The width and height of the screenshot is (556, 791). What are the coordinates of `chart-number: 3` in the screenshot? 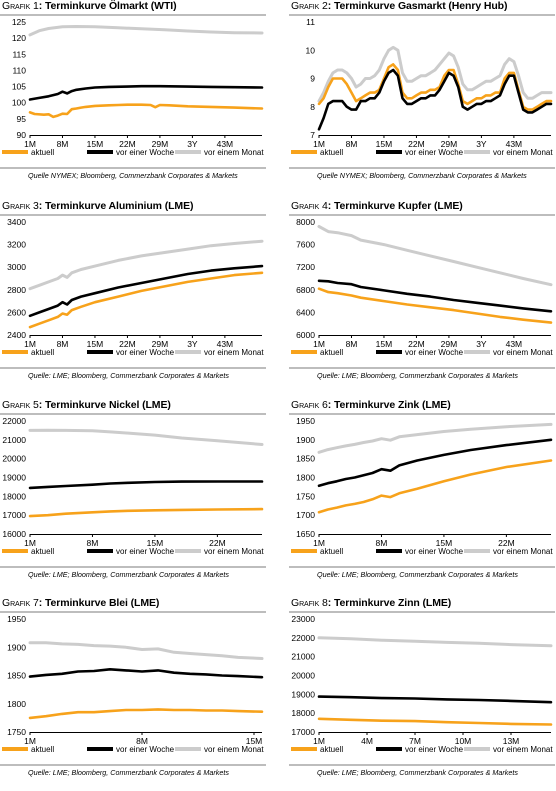 It's located at (36, 206).